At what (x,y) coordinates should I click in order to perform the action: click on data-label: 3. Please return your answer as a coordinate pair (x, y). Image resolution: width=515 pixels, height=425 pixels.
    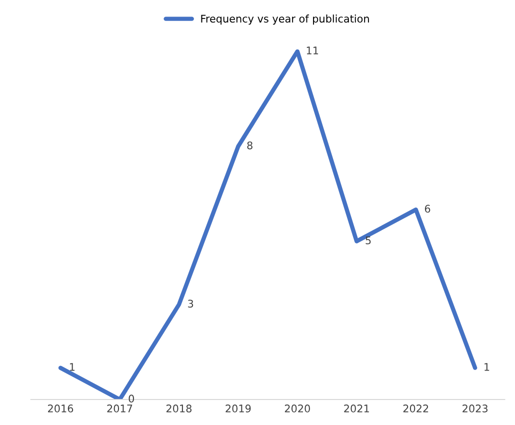
    Looking at the image, I should click on (191, 304).